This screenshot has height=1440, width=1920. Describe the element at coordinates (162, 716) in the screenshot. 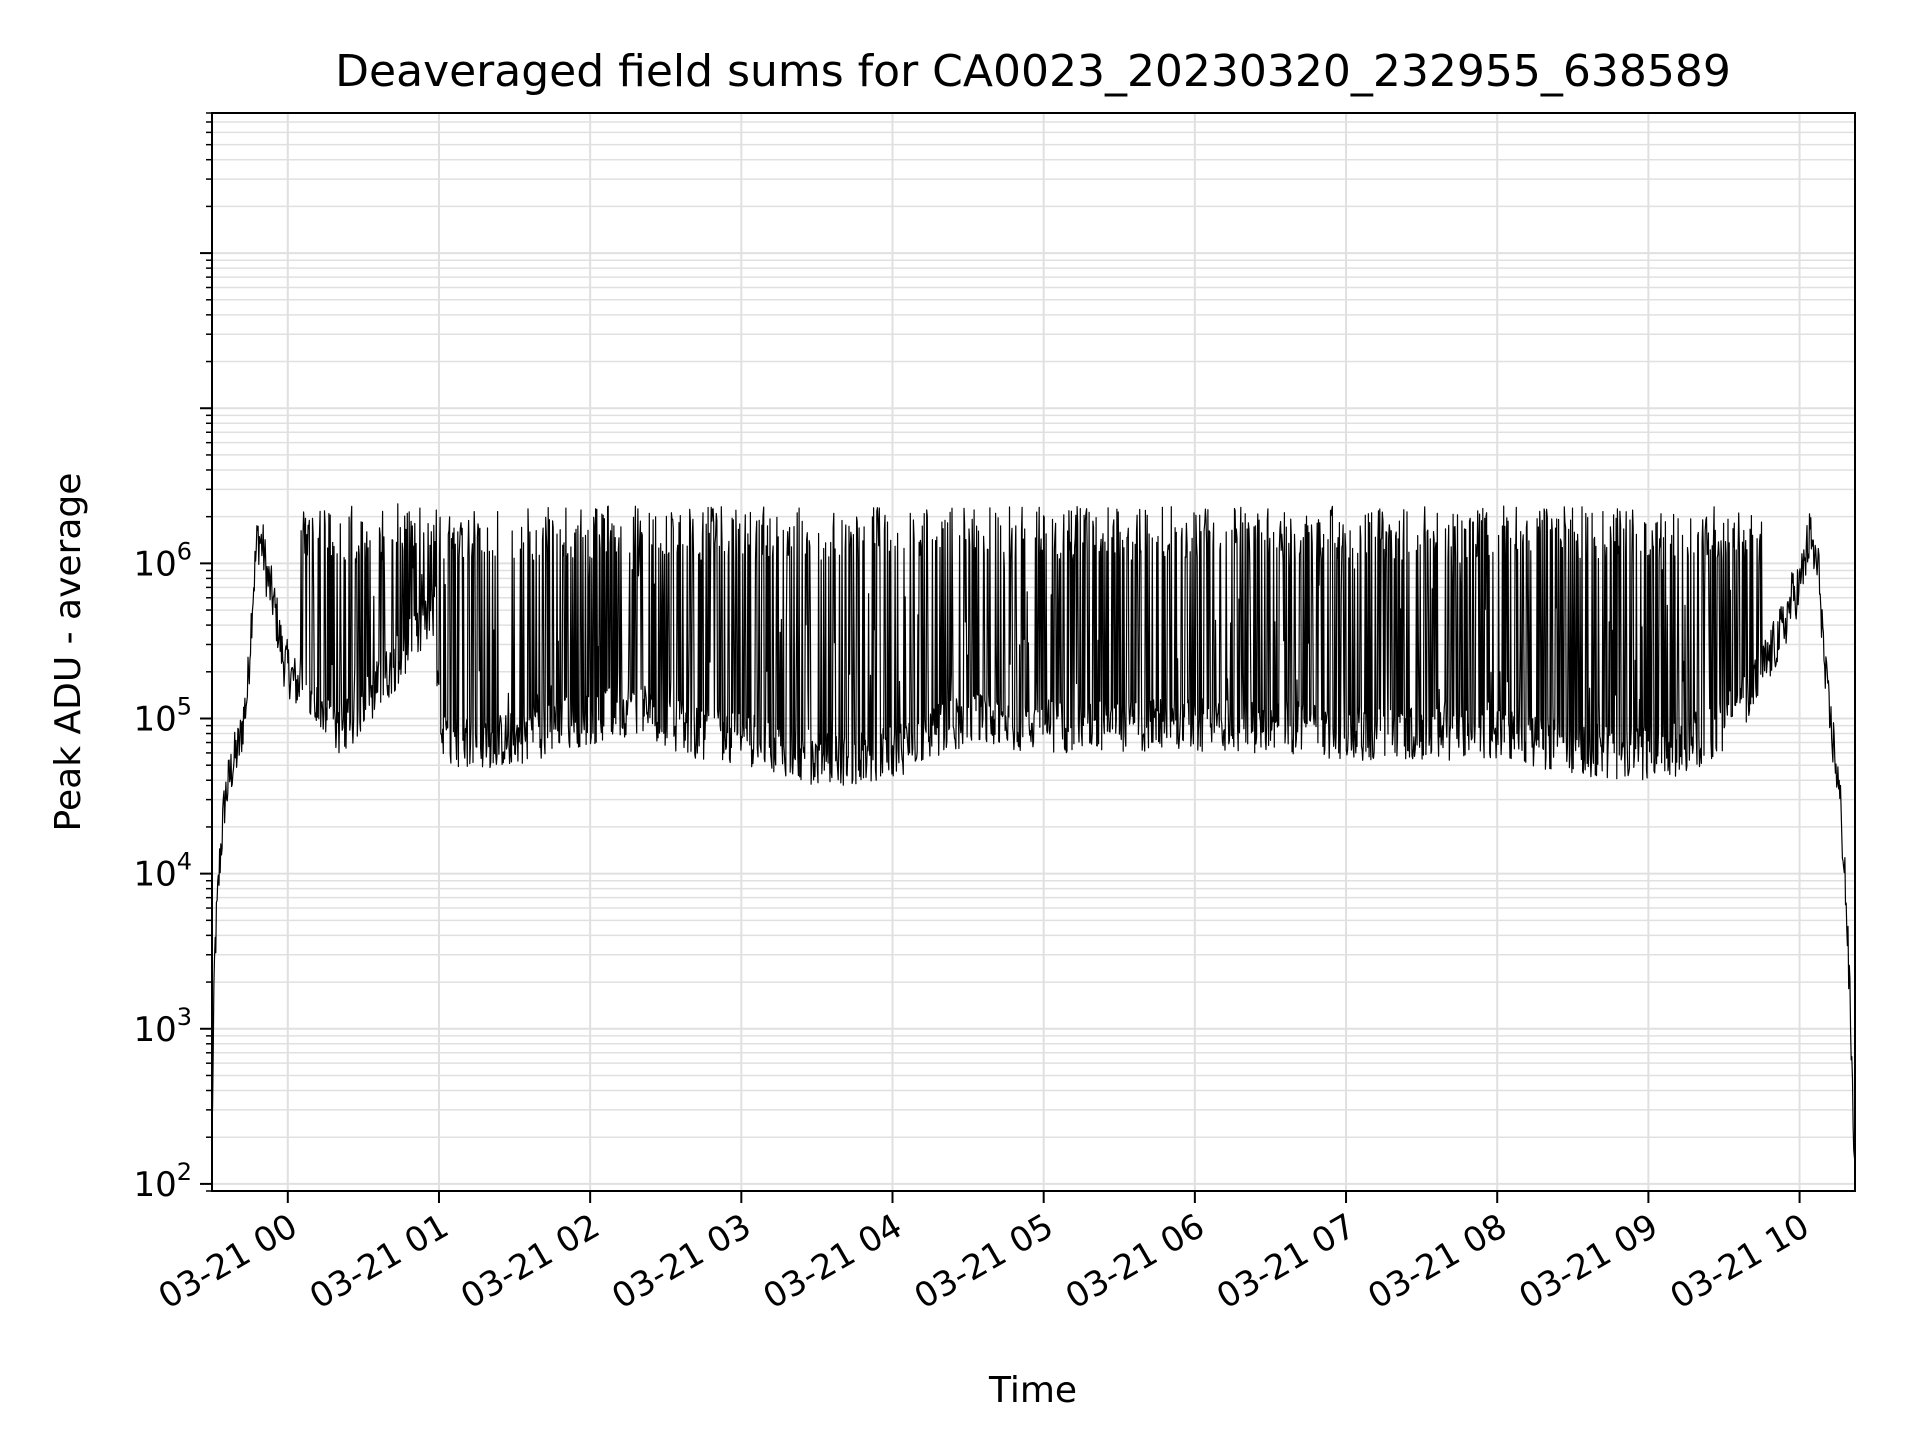

I see `y-tick-label: 10⁵` at that location.